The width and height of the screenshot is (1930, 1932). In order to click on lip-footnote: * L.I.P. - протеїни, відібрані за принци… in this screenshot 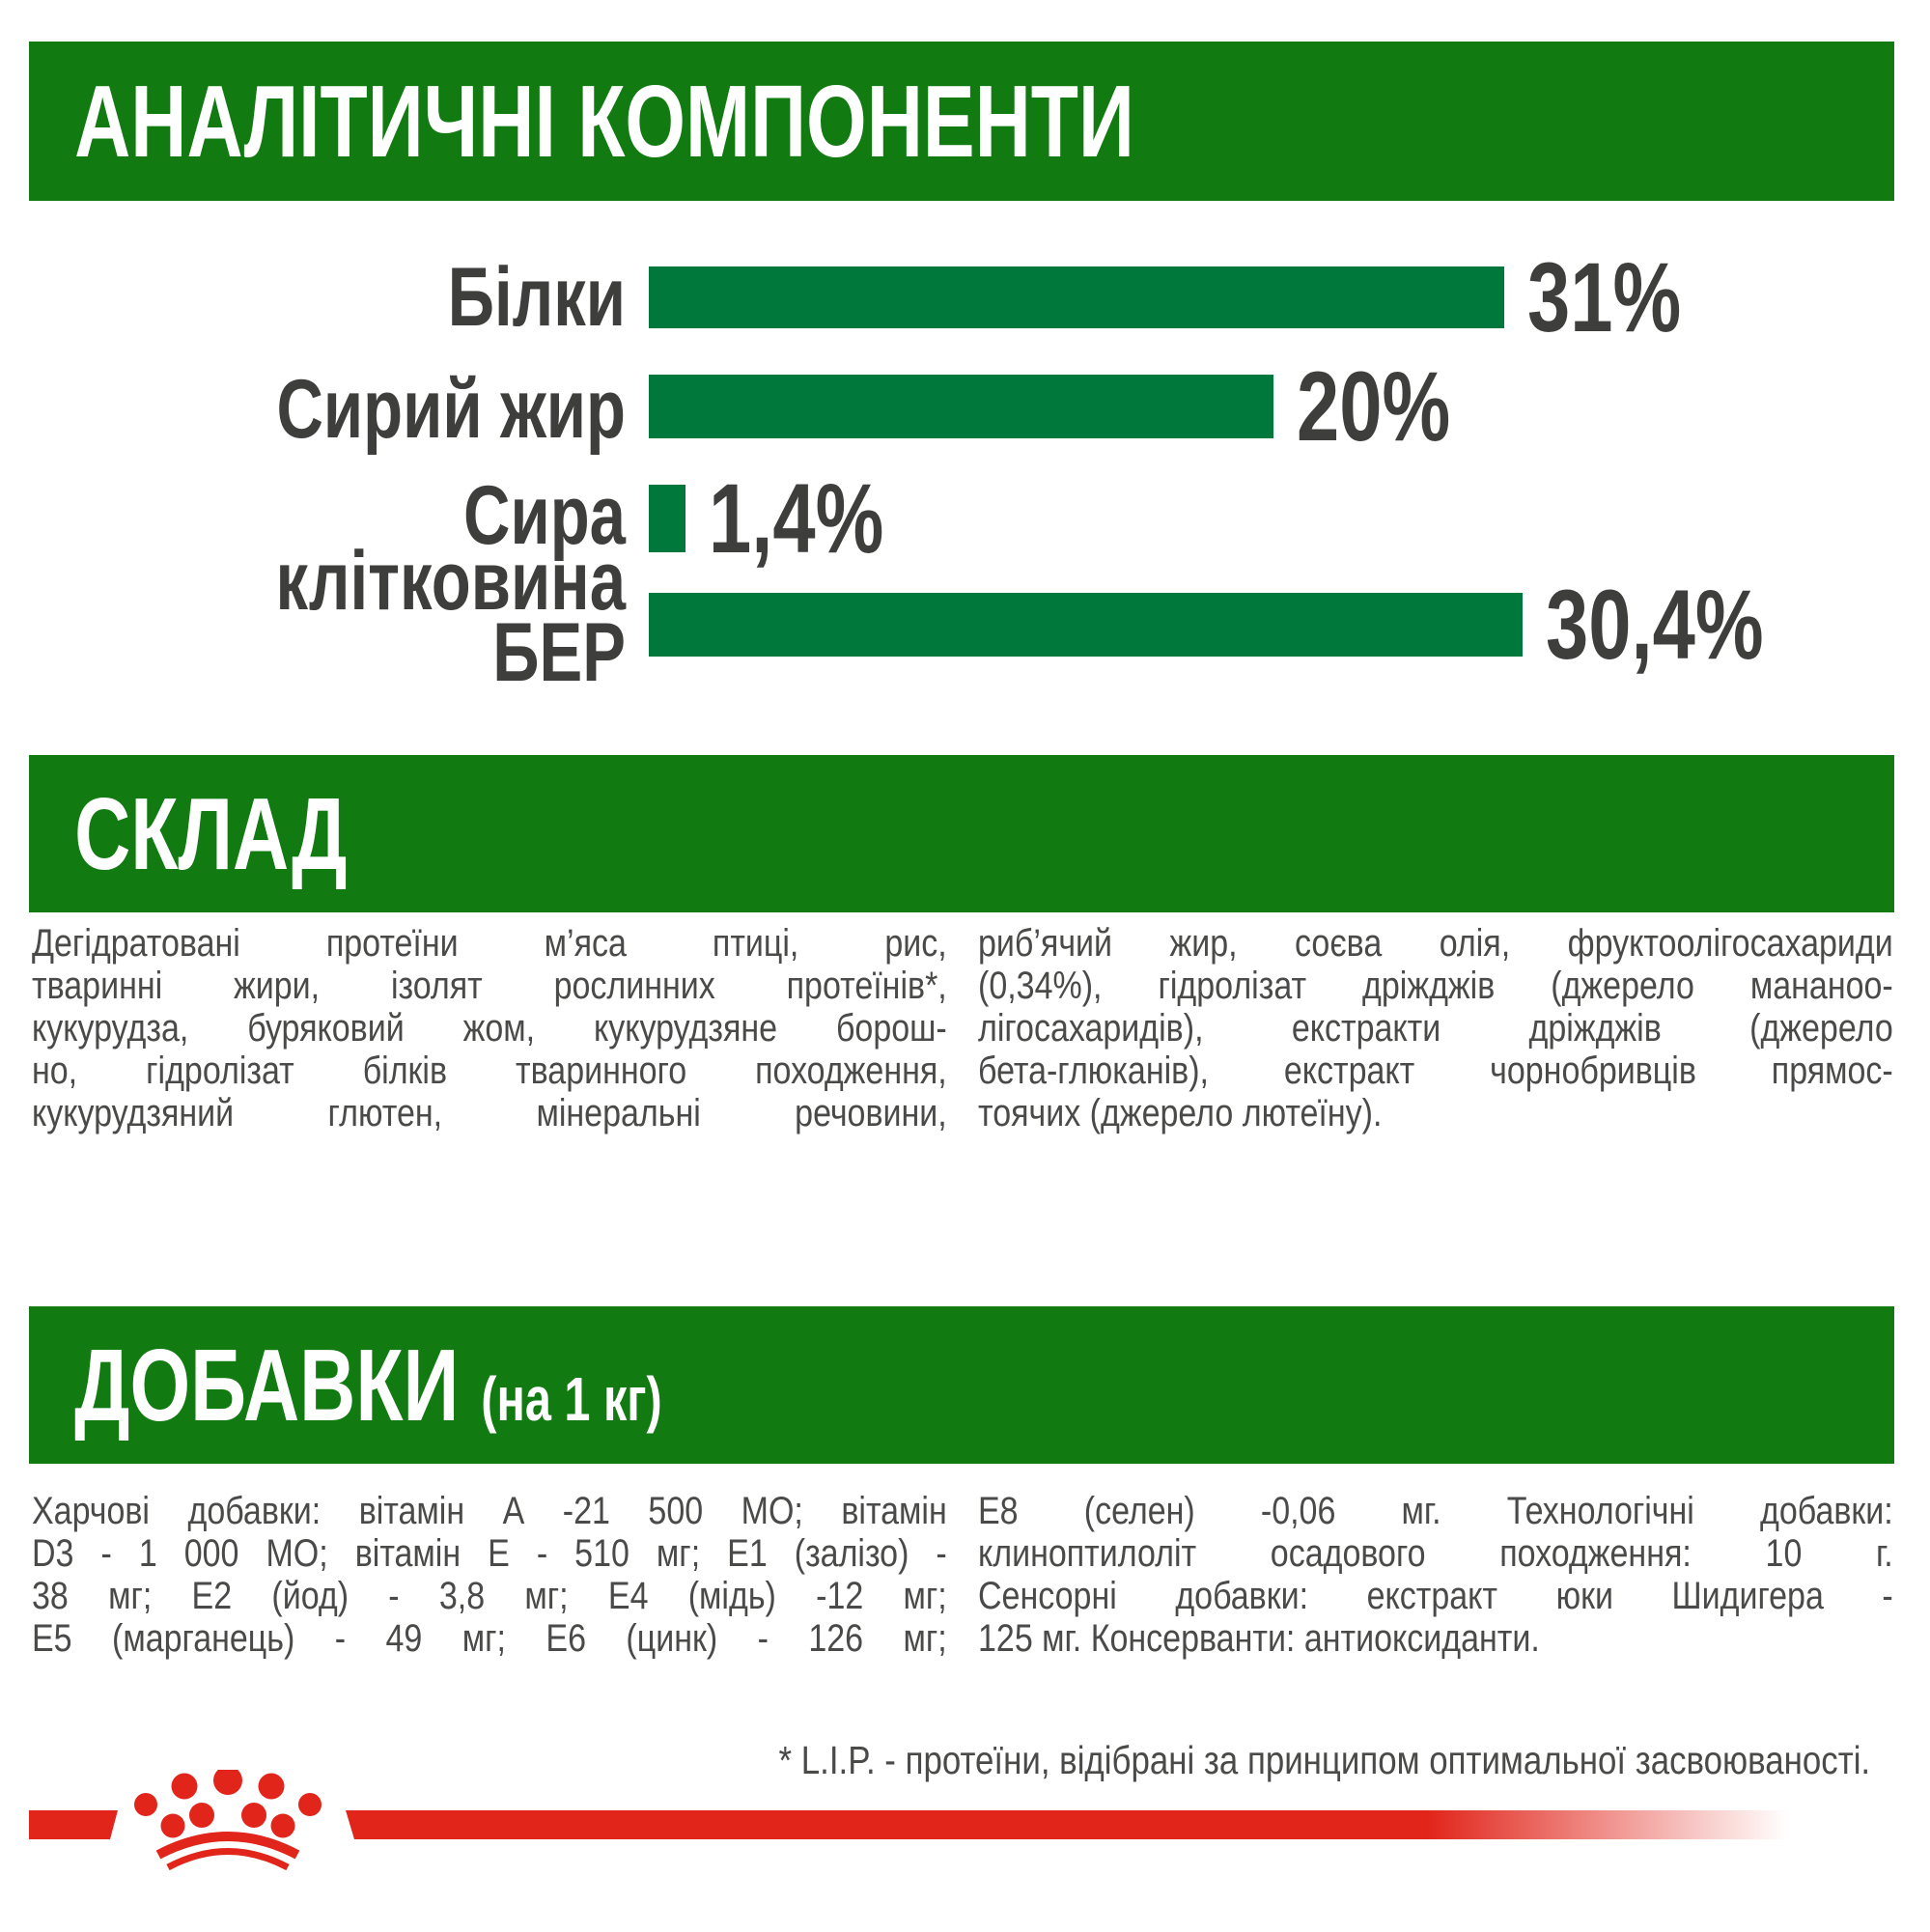, I will do `click(949, 1763)`.